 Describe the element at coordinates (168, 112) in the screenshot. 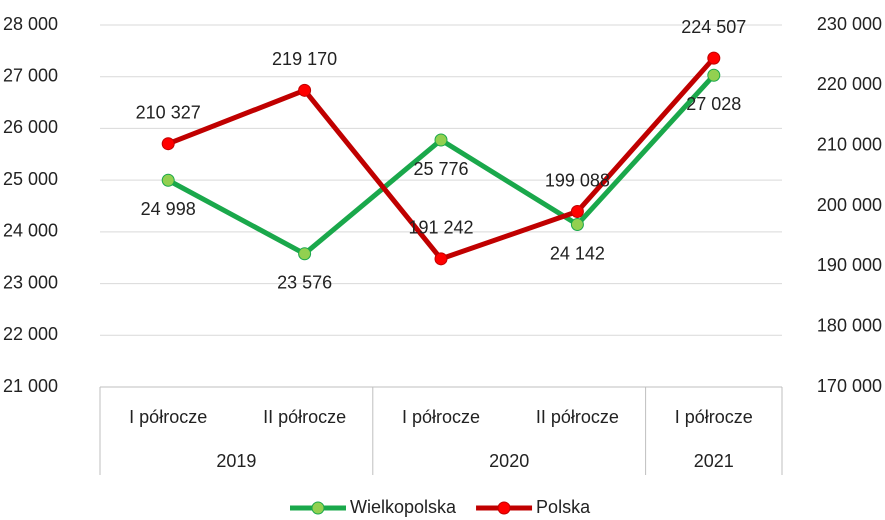

I see `data-label: 210 327` at that location.